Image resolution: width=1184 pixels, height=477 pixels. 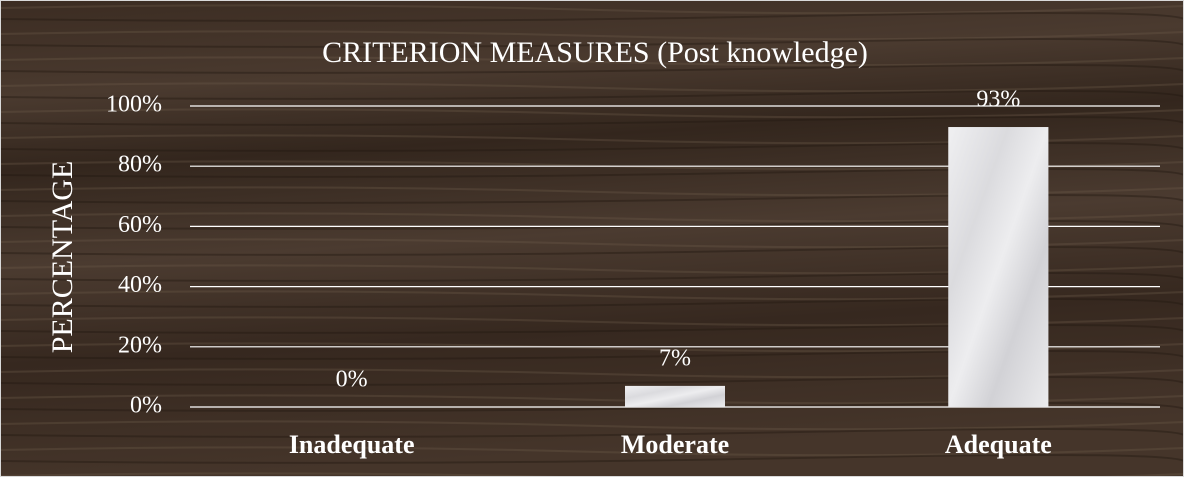 What do you see at coordinates (595, 52) in the screenshot?
I see `chart-title: CRITERION MEASURES (Post knowledge)` at bounding box center [595, 52].